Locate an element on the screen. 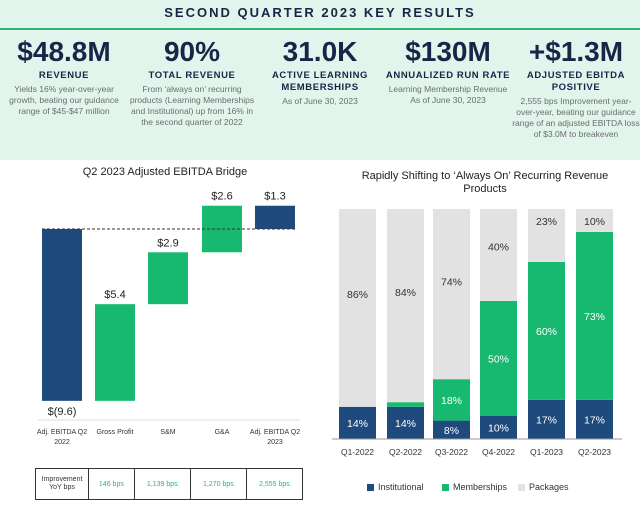 Image resolution: width=640 pixels, height=507 pixels. waterfall-label: $5.4 is located at coordinates (114, 295).